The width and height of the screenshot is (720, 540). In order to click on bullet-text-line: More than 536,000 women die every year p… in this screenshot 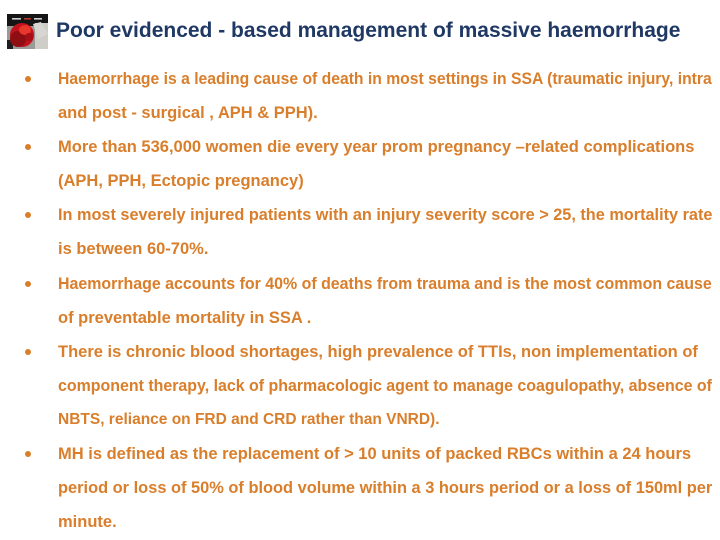, I will do `click(376, 147)`.